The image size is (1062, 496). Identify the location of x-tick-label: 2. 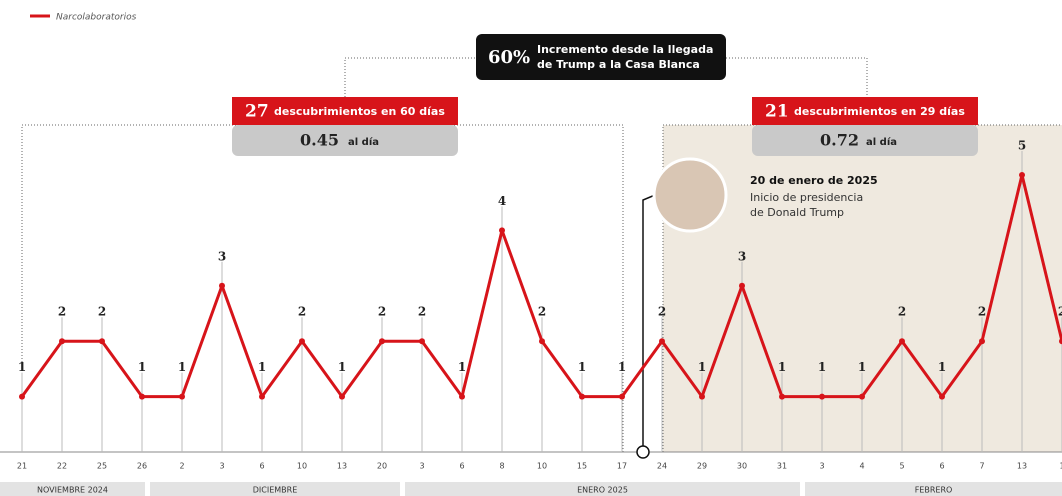
(181, 466).